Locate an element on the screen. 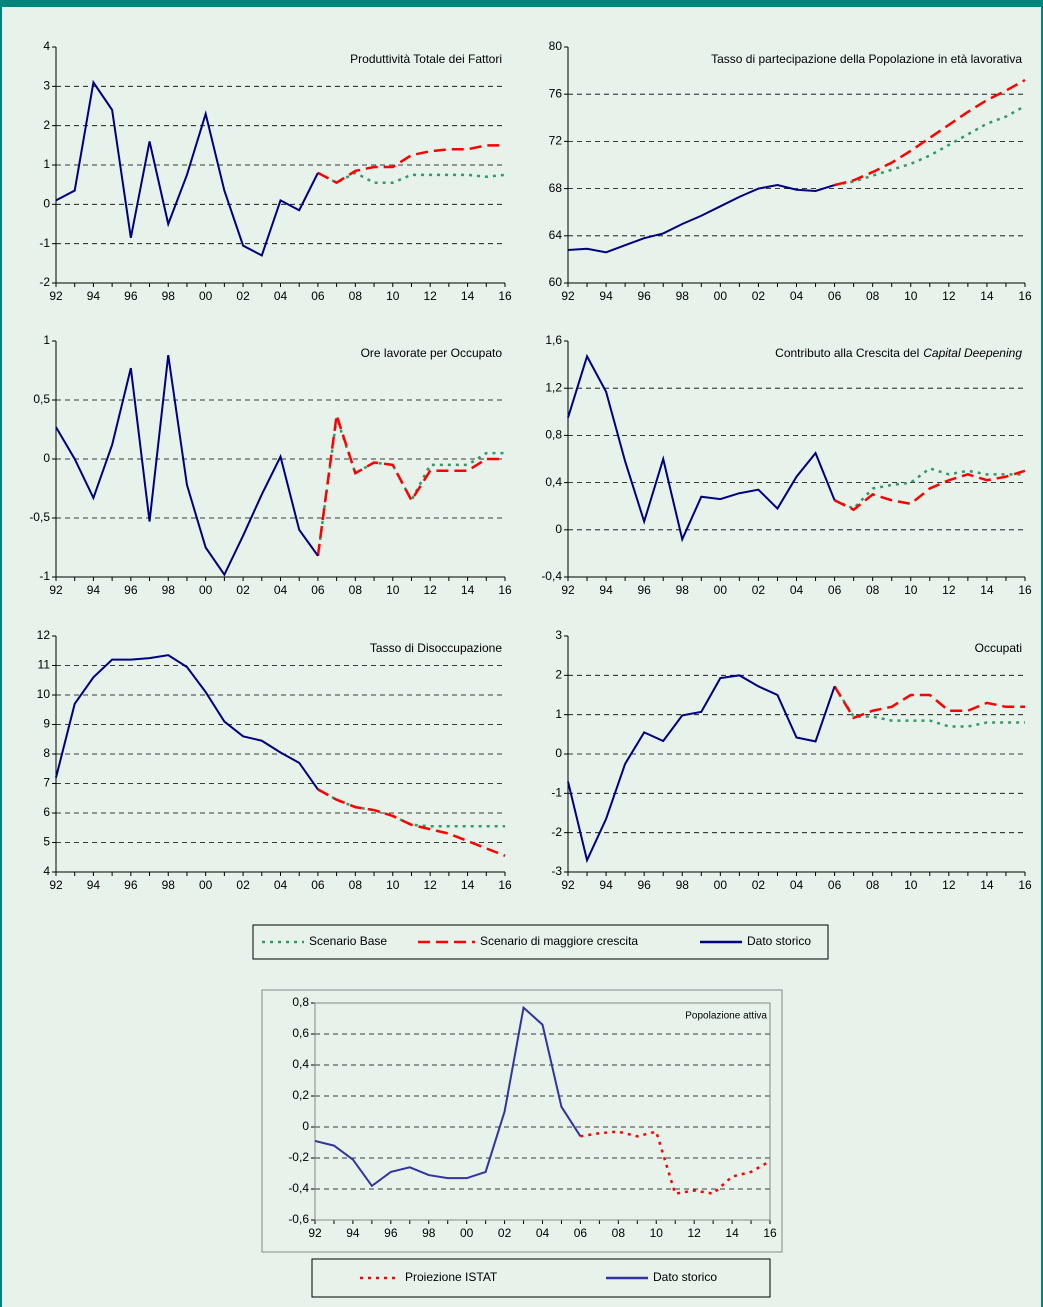 The width and height of the screenshot is (1043, 1307). y-tick-label: 2 is located at coordinates (46, 125).